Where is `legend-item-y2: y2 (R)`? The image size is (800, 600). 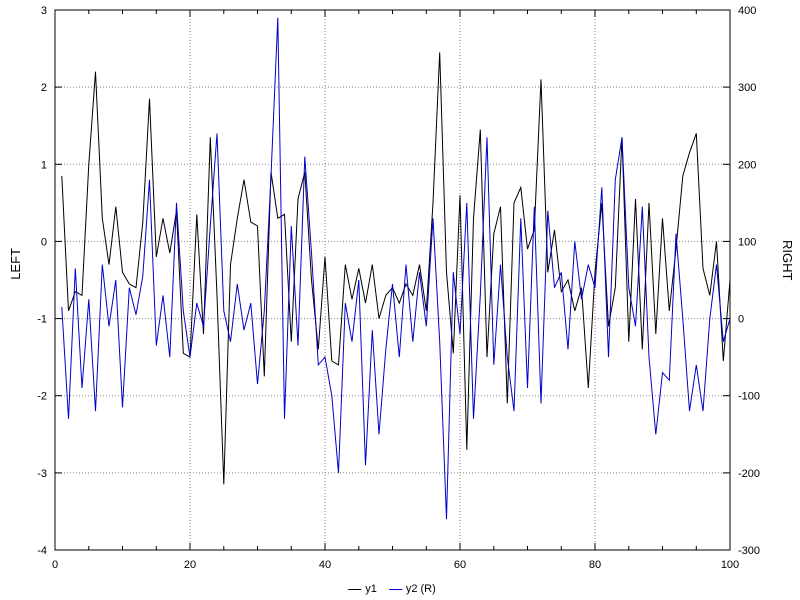
legend-item-y2: y2 (R) is located at coordinates (412, 589).